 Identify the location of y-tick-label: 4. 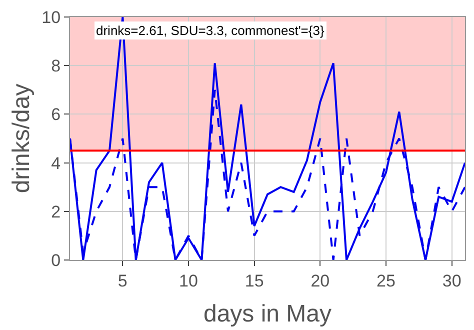
(56, 163).